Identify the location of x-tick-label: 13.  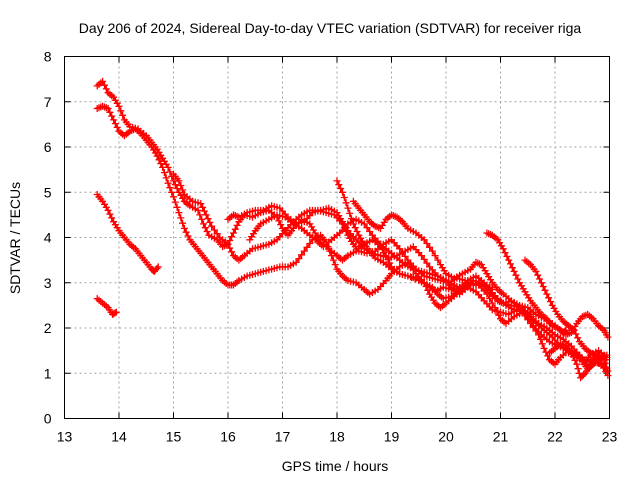
(65, 437).